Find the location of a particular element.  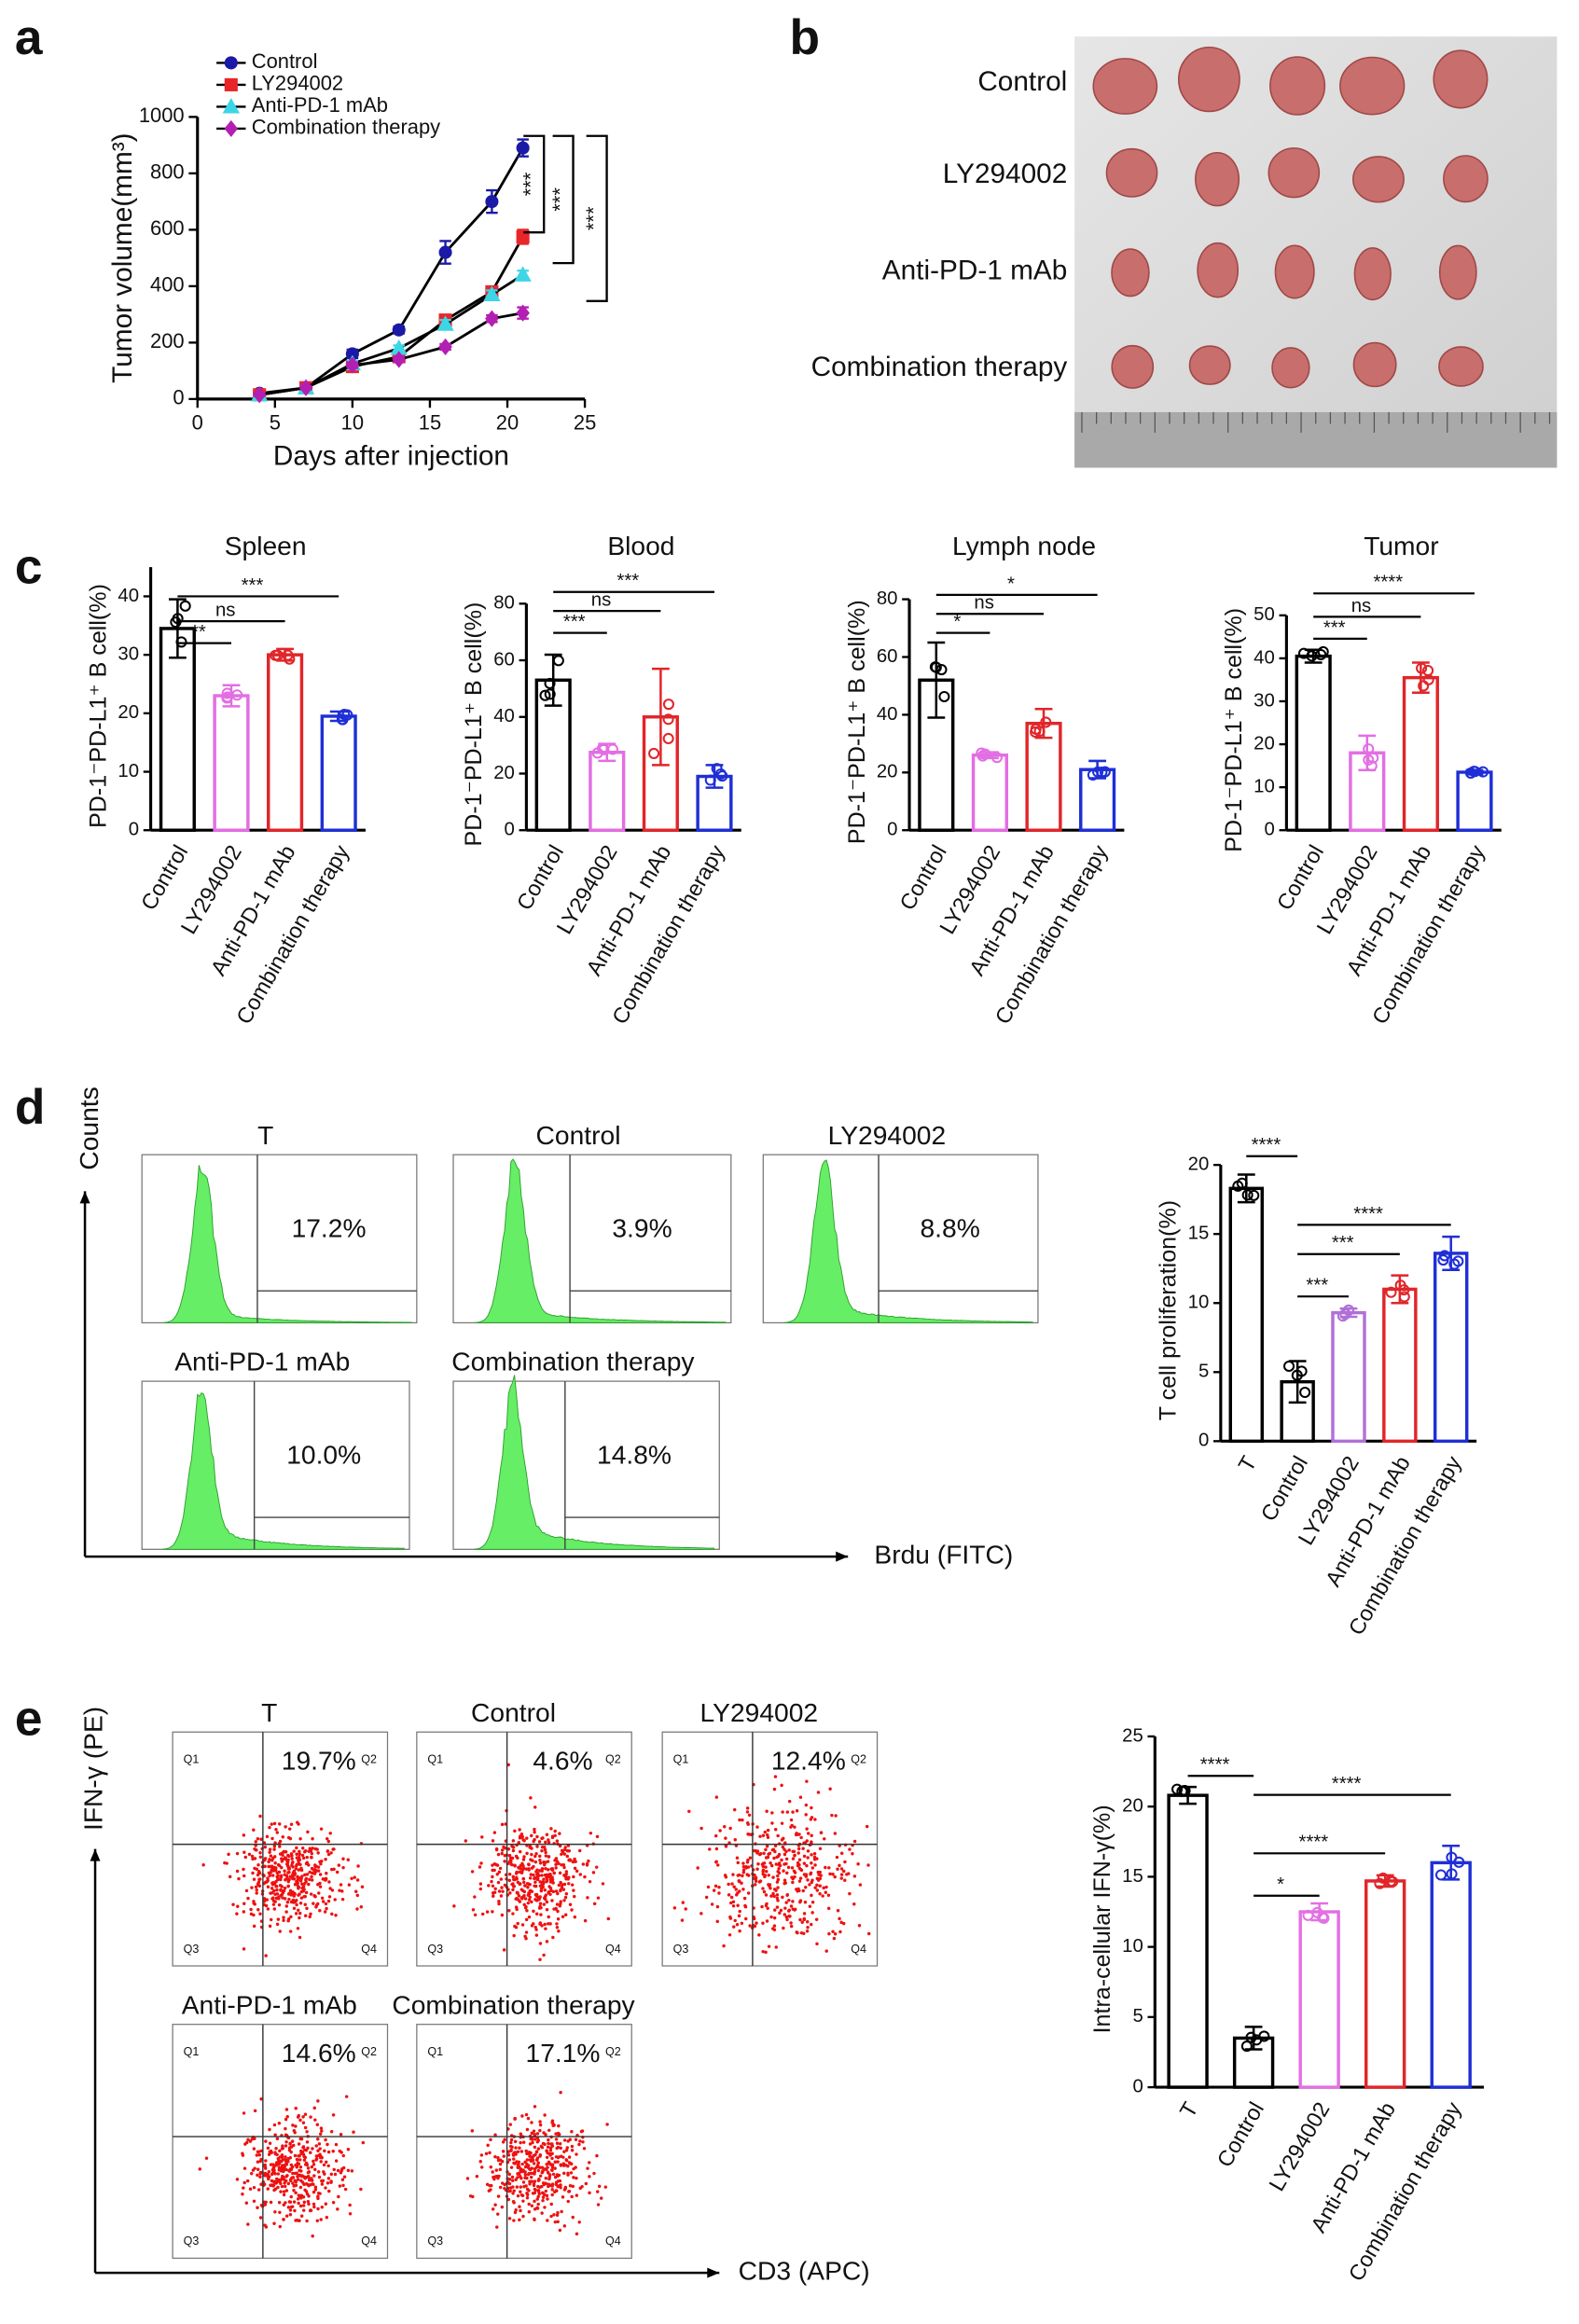

bar is located at coordinates (1451, 1975).